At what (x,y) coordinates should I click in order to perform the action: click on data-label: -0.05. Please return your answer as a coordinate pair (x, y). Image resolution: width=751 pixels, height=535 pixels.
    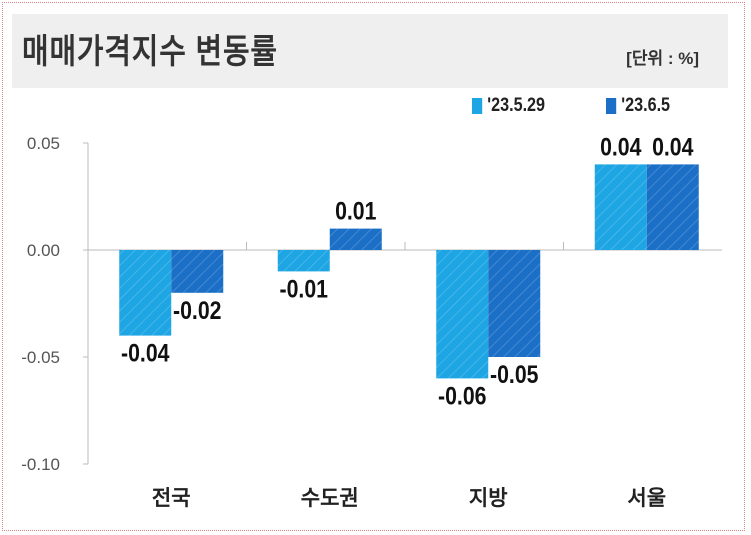
    Looking at the image, I should click on (514, 374).